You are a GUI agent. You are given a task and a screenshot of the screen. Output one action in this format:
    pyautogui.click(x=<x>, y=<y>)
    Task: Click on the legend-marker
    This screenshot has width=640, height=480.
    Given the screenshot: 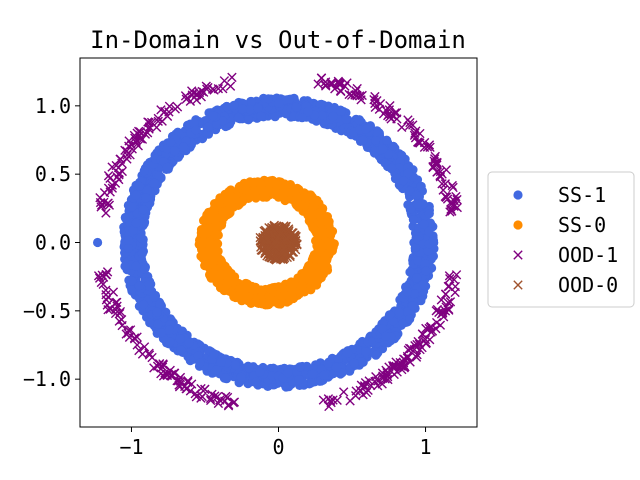 What is the action you would take?
    pyautogui.click(x=518, y=195)
    